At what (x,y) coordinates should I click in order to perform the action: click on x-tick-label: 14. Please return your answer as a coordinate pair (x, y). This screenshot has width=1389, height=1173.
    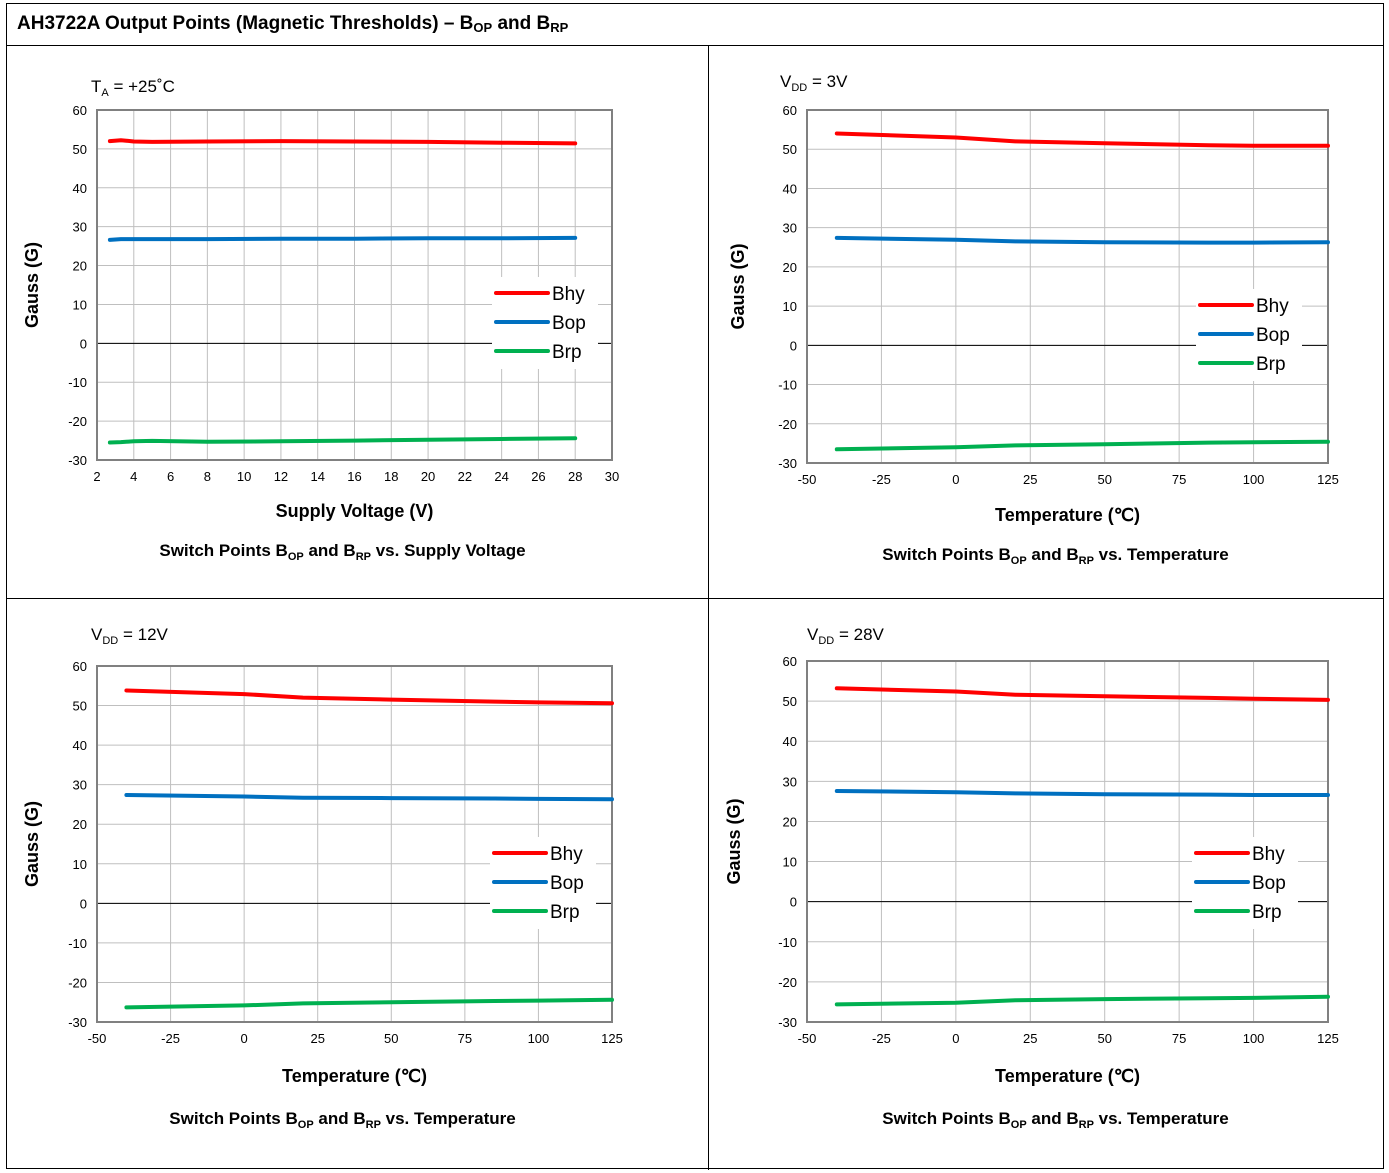
    Looking at the image, I should click on (317, 476).